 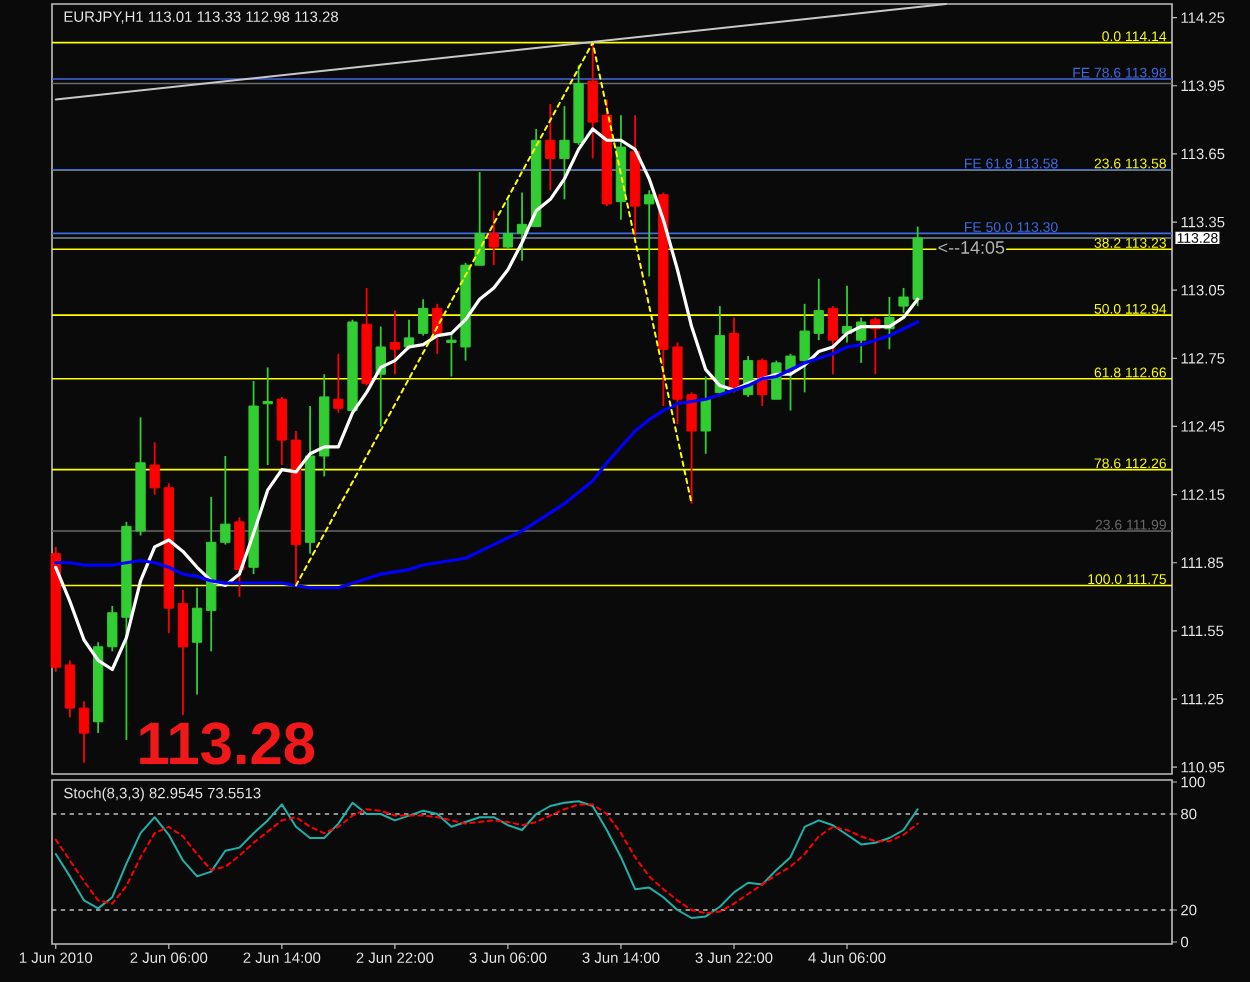 I want to click on annotation: <--14:05, so click(x=971, y=247).